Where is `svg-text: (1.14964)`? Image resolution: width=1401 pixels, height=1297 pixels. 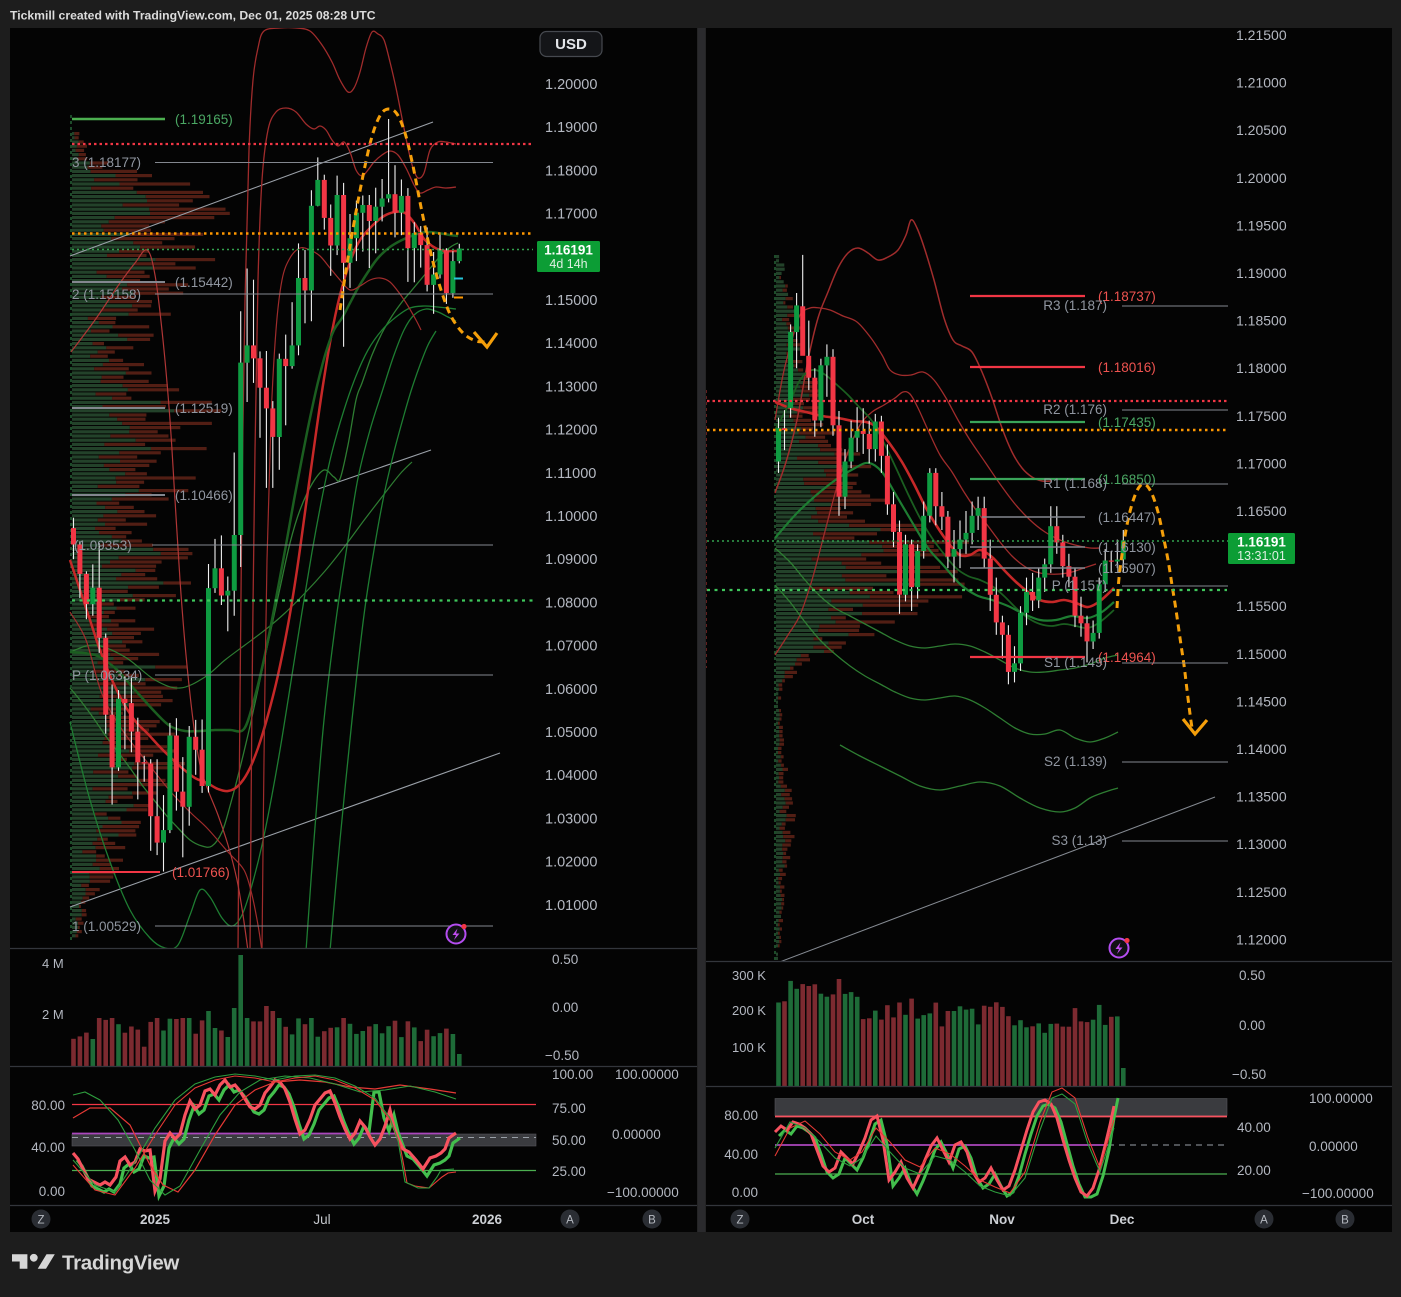 svg-text: (1.14964) is located at coordinates (1127, 657).